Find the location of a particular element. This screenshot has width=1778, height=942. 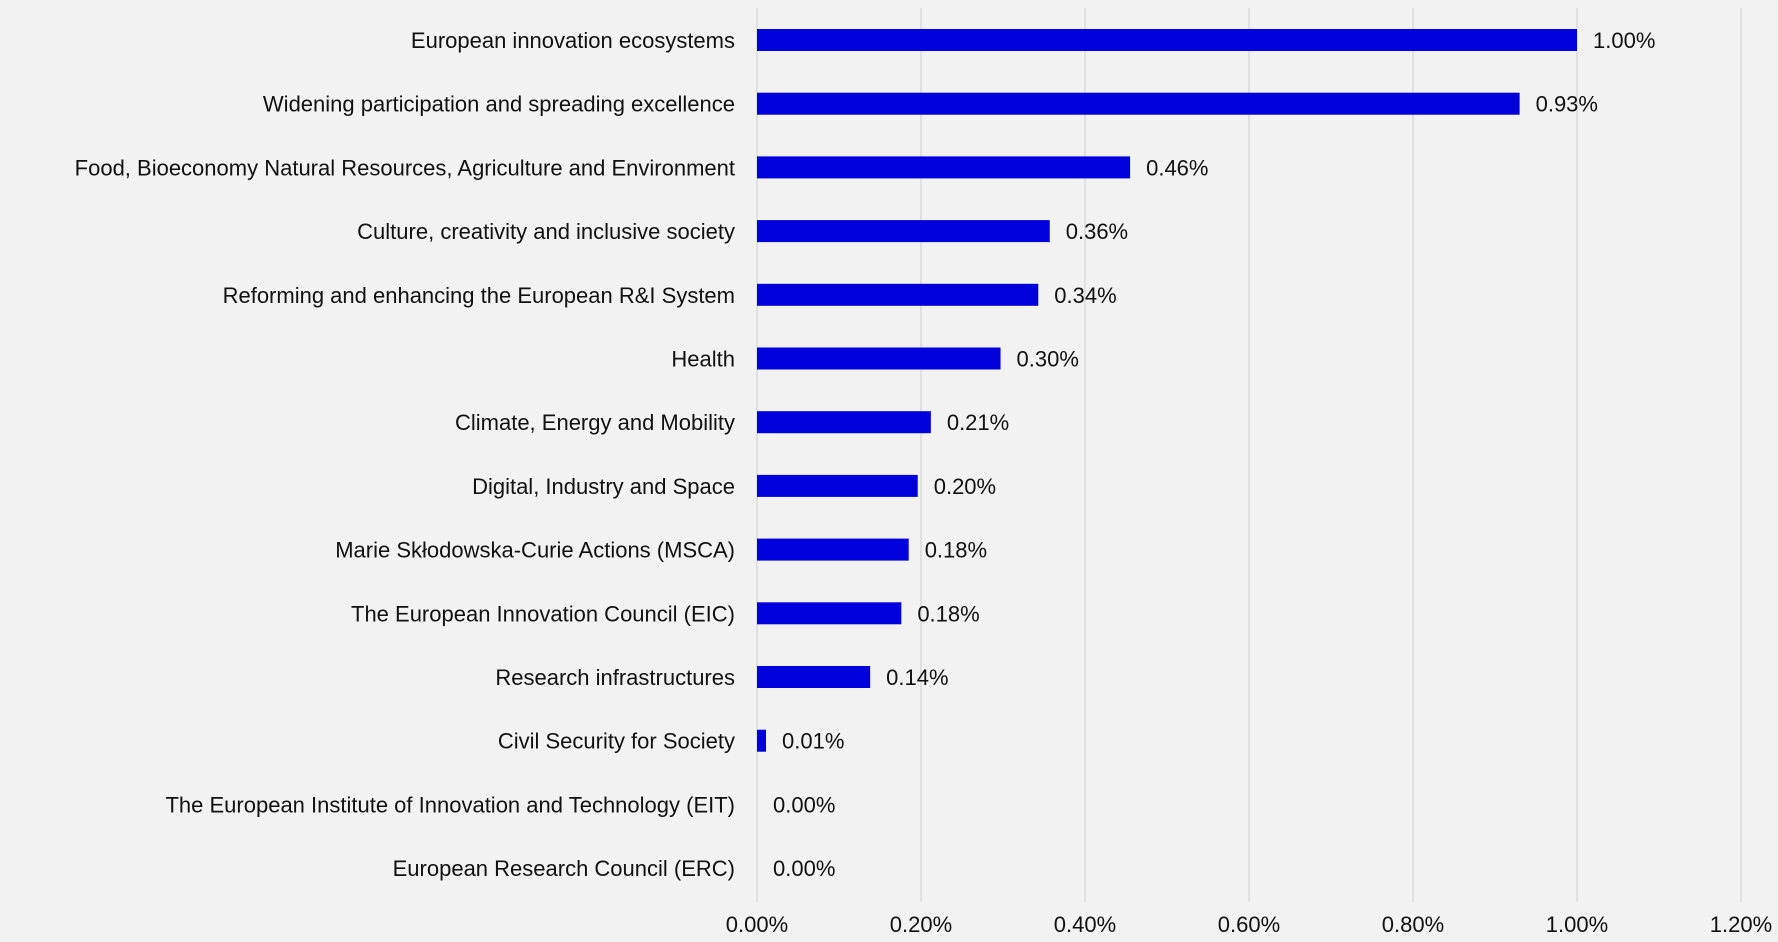

x-tick-label: 0.00% is located at coordinates (757, 924).